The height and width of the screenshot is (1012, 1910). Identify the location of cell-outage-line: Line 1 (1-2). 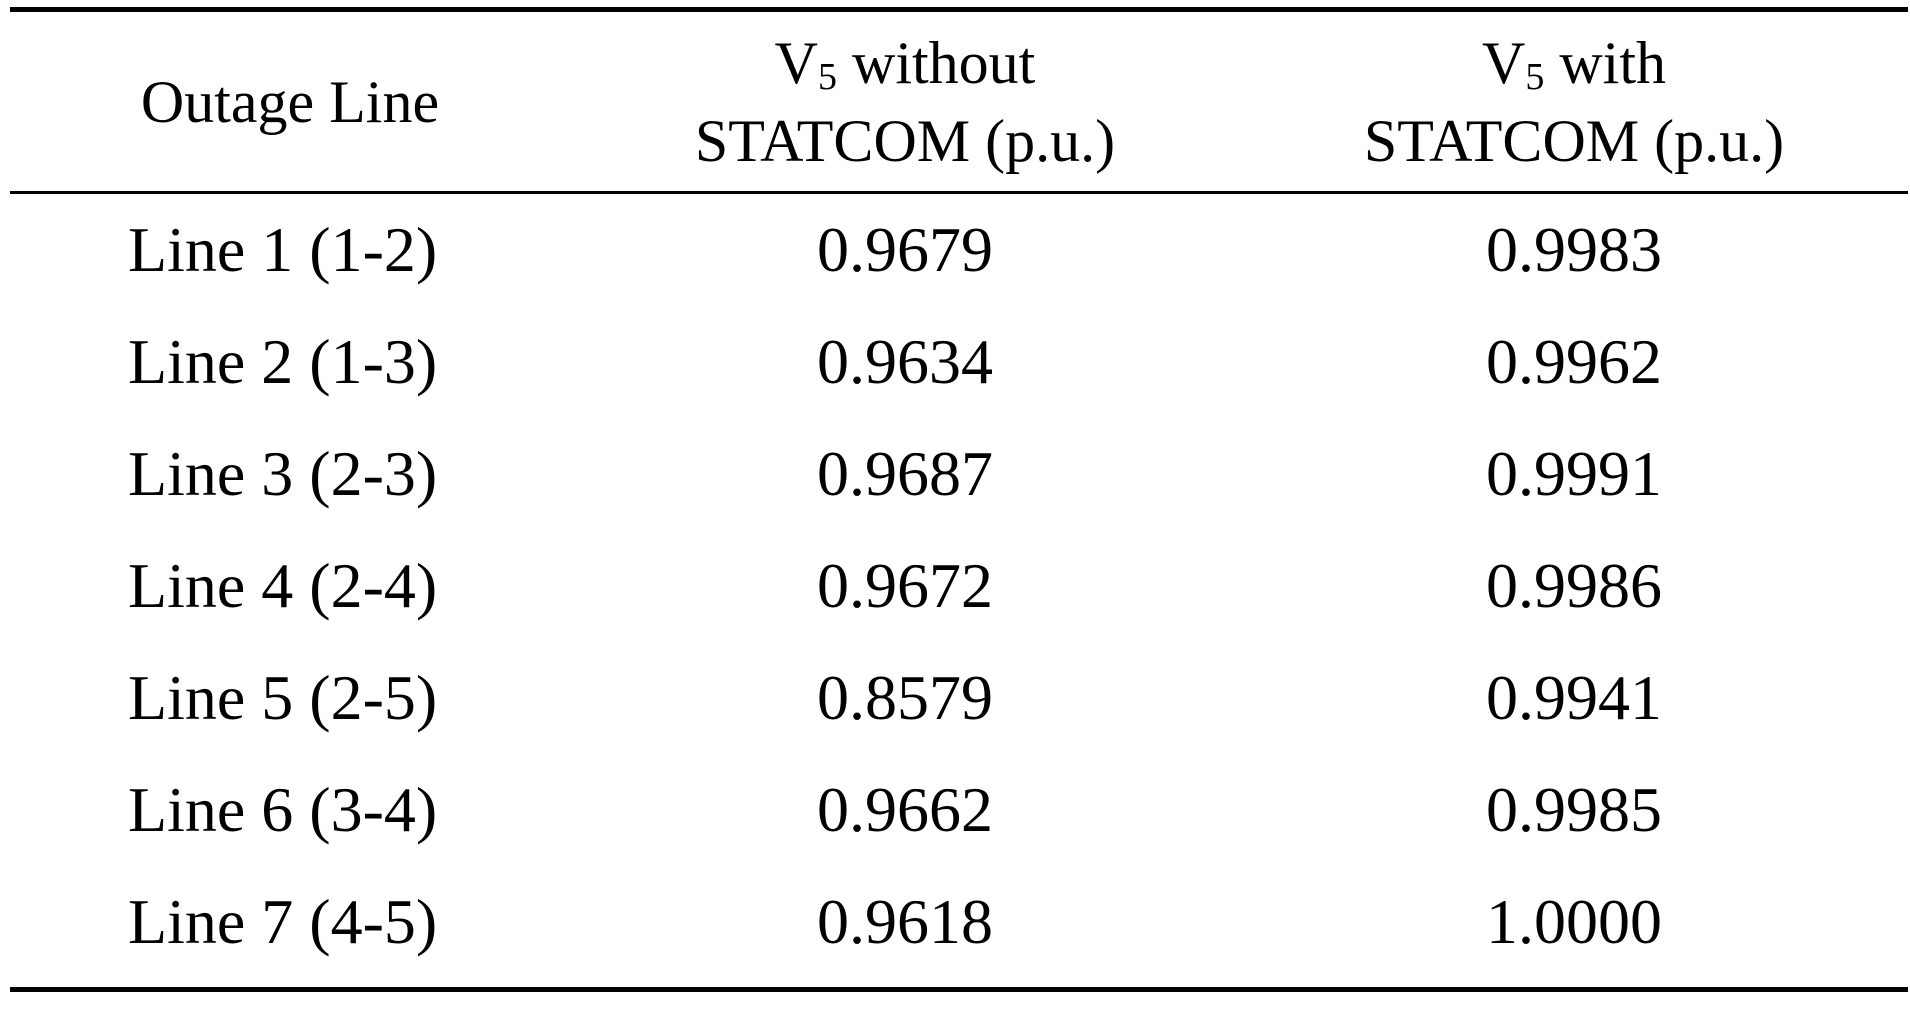
(283, 249).